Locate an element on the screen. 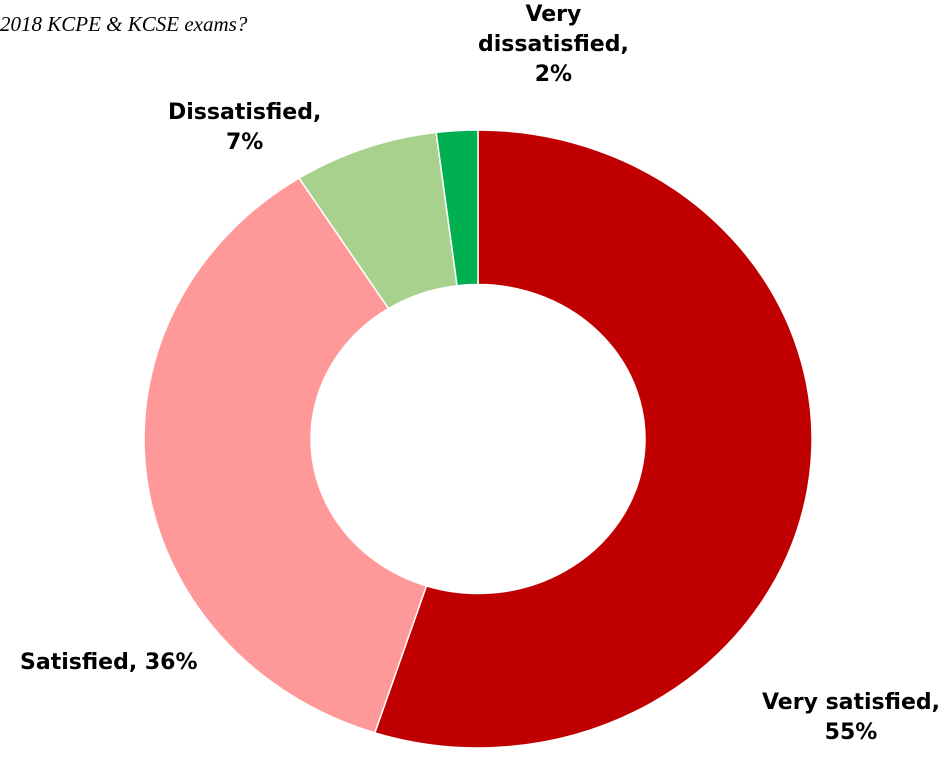 The height and width of the screenshot is (758, 944). data-label: Very satisfied, 55% is located at coordinates (850, 717).